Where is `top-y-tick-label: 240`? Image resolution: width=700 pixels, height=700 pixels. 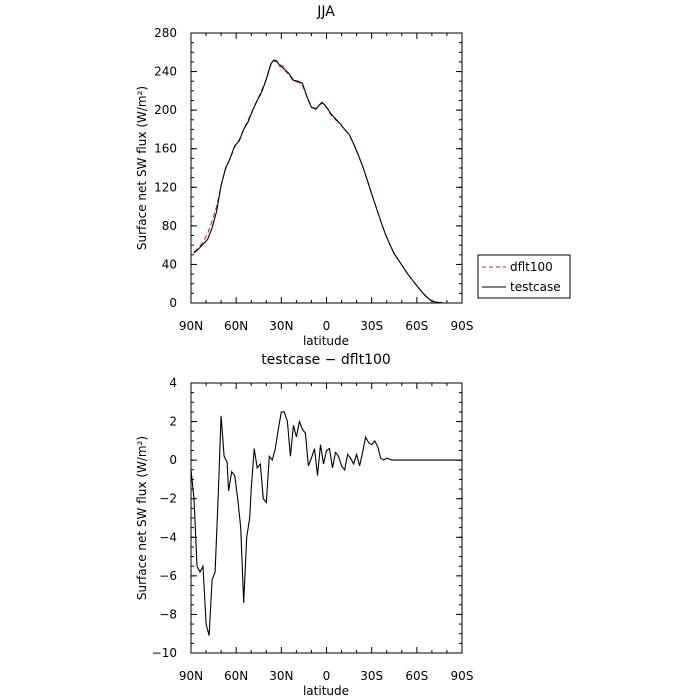 top-y-tick-label: 240 is located at coordinates (165, 72).